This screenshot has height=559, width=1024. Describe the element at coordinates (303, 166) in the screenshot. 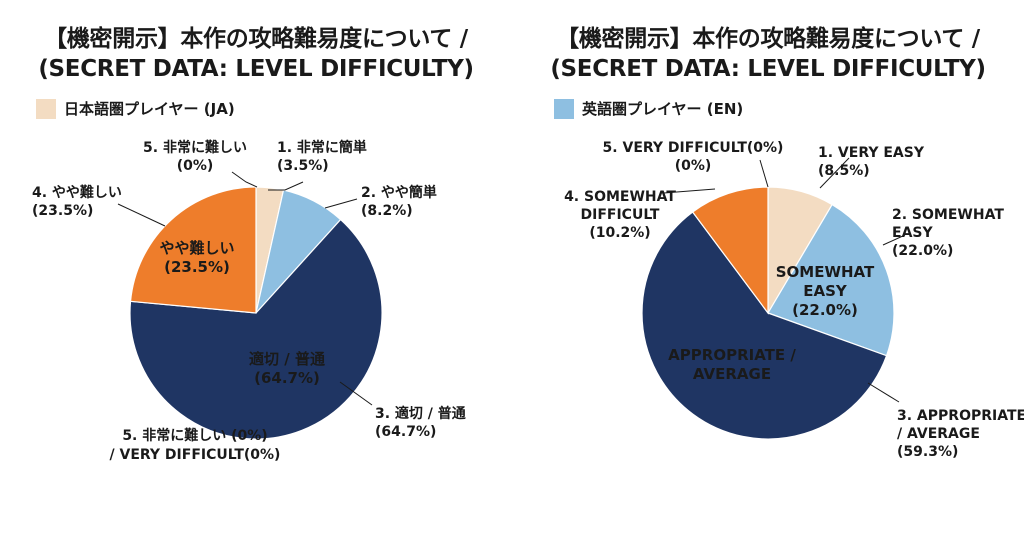

I see `slice-label-1-line: (3.5%)` at that location.